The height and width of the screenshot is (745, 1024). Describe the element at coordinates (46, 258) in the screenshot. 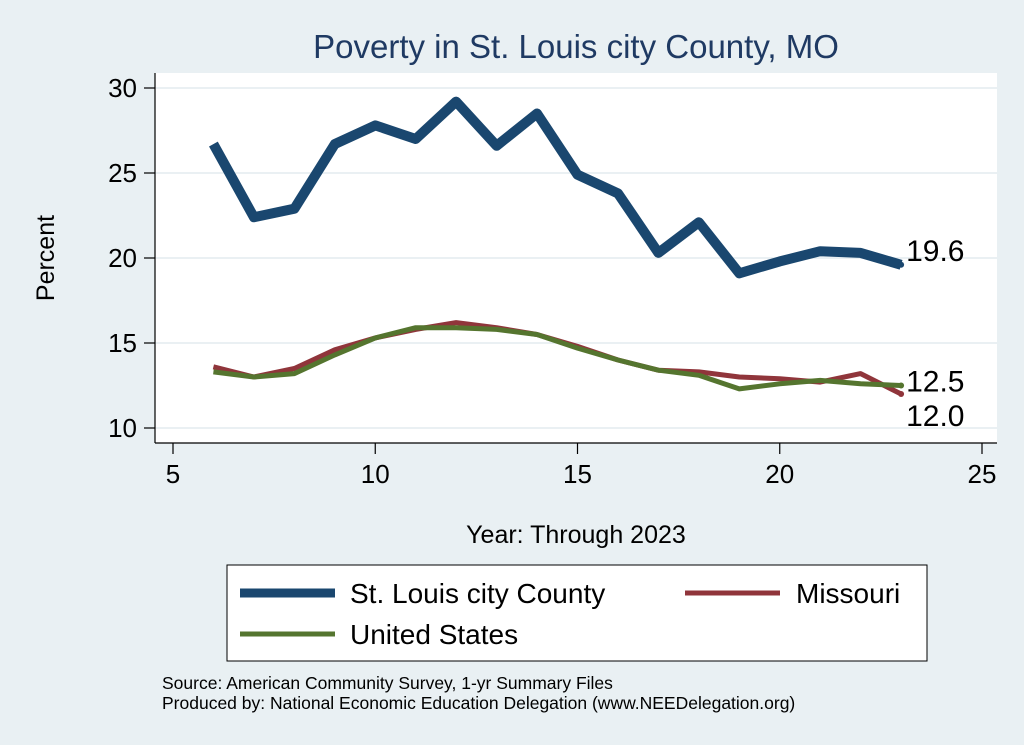

I see `y-axis-label: Percent` at that location.